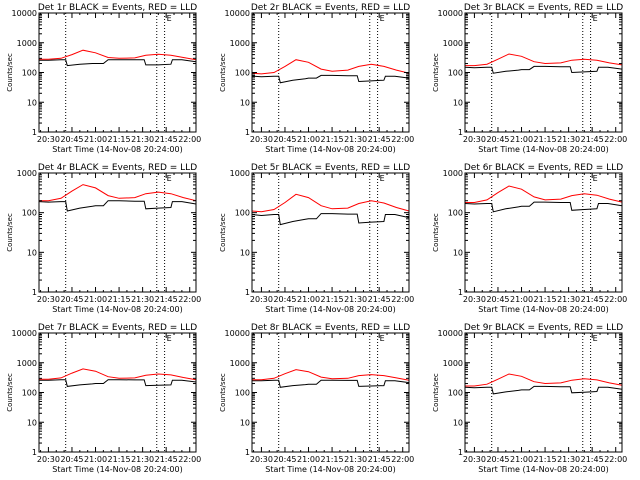 This screenshot has height=480, width=640. I want to click on chart-title: Det 2r BLACK = Events, RED = LLD, so click(330, 8).